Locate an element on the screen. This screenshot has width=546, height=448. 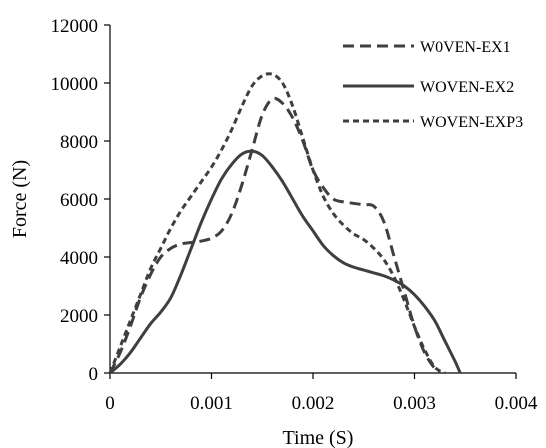
x-tick-label: 0.004 is located at coordinates (516, 403).